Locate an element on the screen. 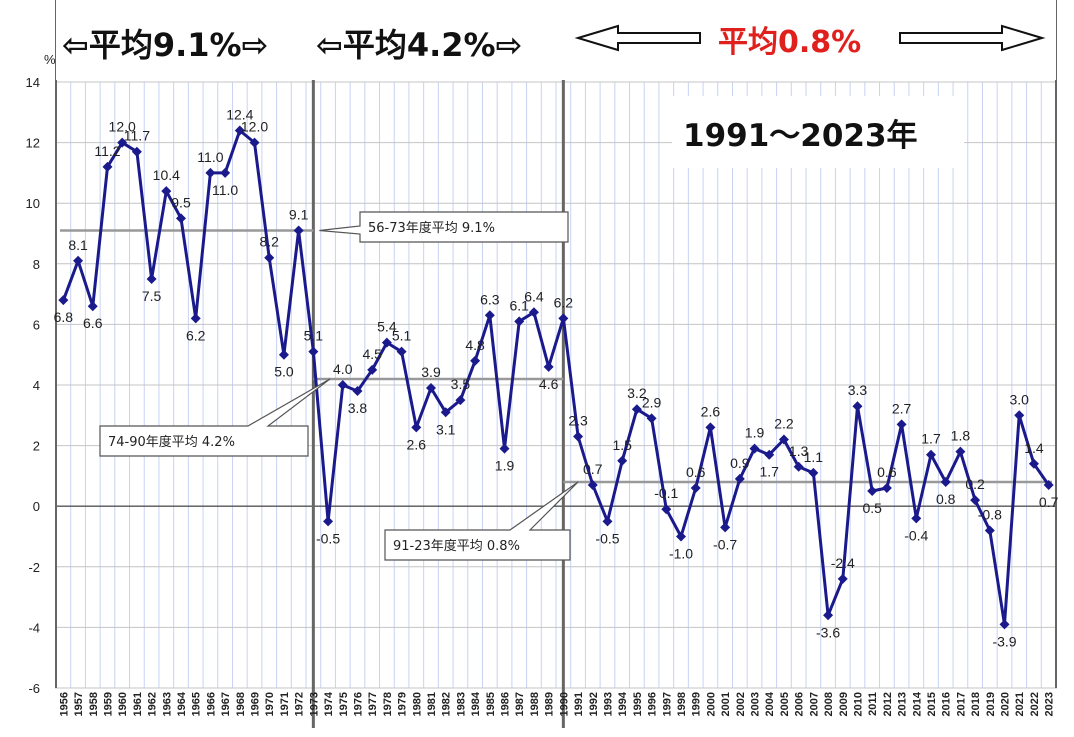 The image size is (1074, 737). data-label: 1.1 is located at coordinates (814, 457).